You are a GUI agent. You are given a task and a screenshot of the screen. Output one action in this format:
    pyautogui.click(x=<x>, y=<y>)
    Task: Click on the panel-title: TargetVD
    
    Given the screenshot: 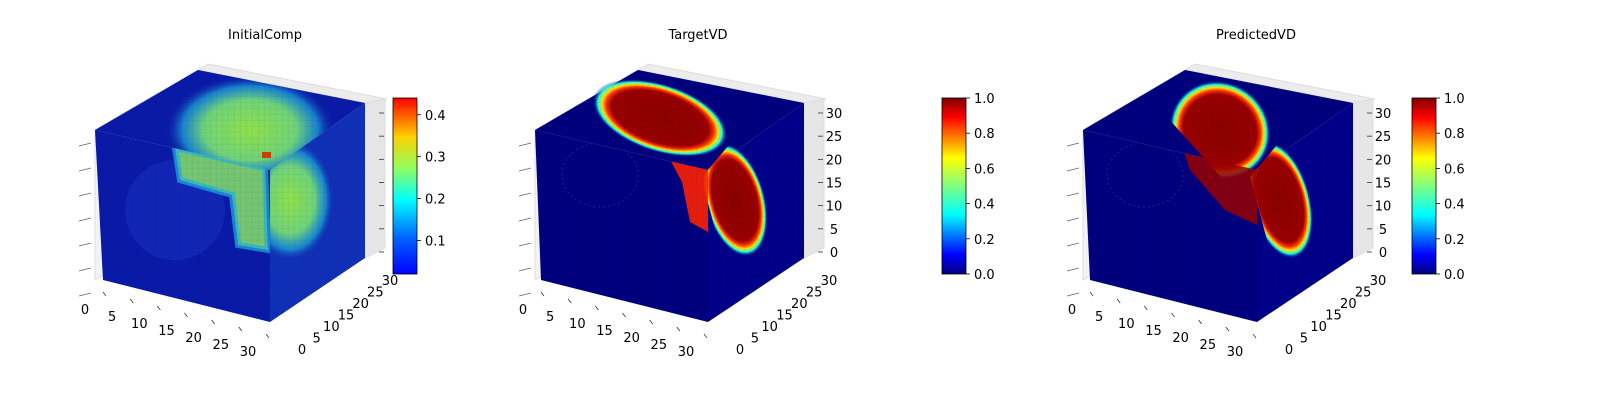 What is the action you would take?
    pyautogui.click(x=697, y=35)
    